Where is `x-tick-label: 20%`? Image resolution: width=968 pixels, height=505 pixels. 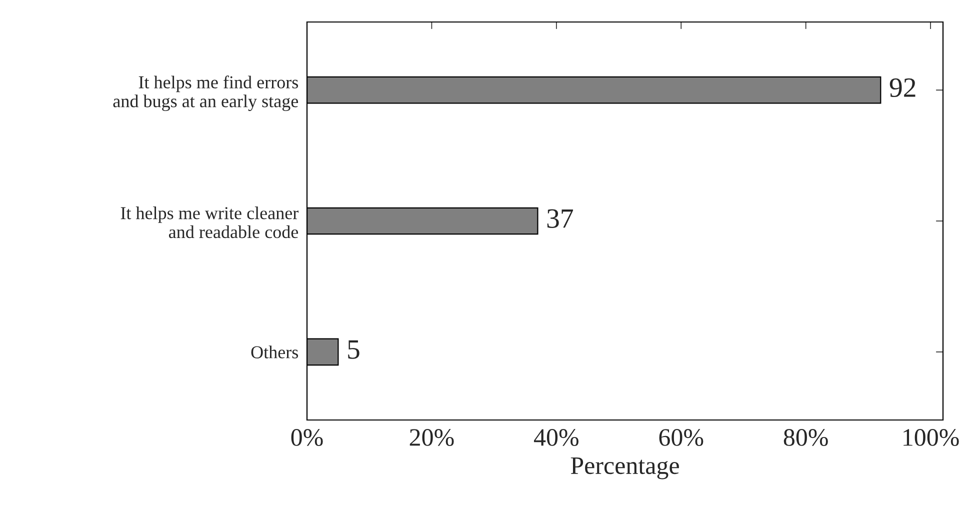
x-tick-label: 20% is located at coordinates (432, 437).